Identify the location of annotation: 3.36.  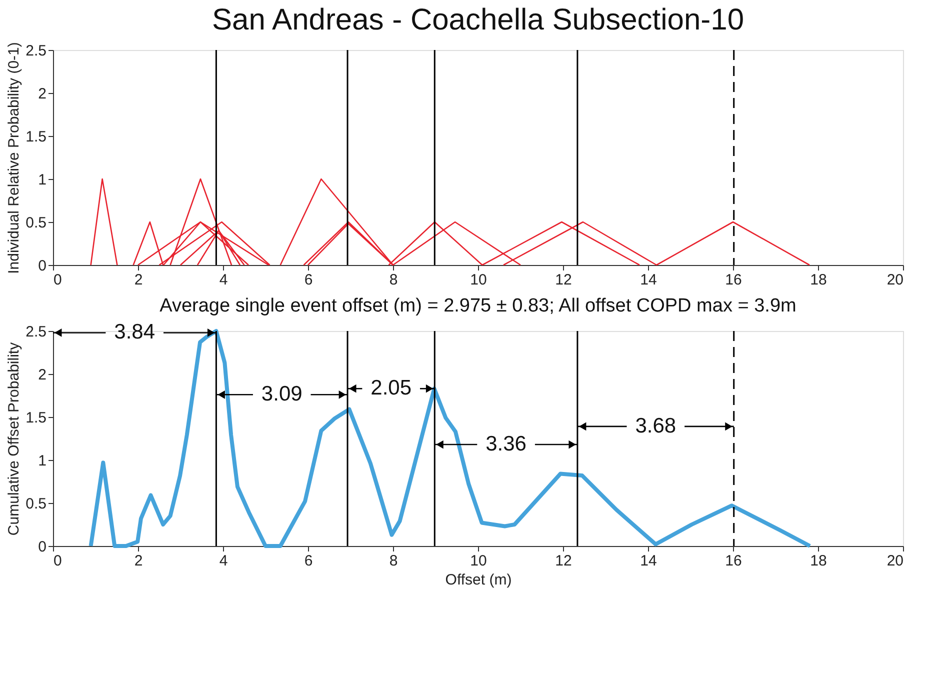
(506, 444).